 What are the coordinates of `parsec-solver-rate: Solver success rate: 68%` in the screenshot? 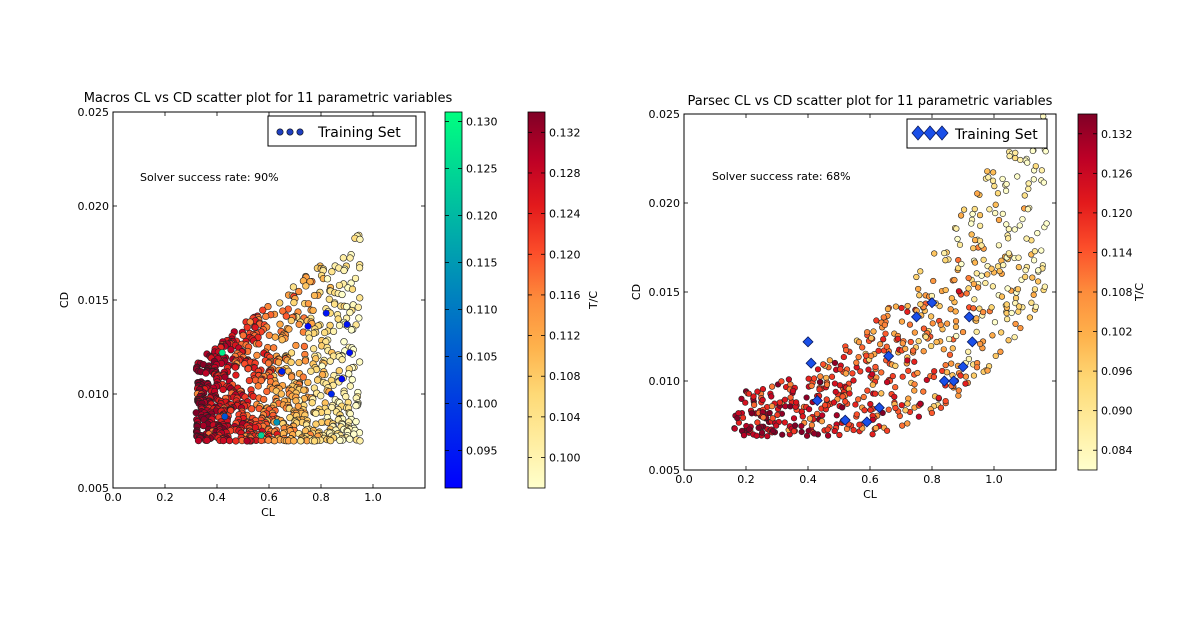 It's located at (781, 176).